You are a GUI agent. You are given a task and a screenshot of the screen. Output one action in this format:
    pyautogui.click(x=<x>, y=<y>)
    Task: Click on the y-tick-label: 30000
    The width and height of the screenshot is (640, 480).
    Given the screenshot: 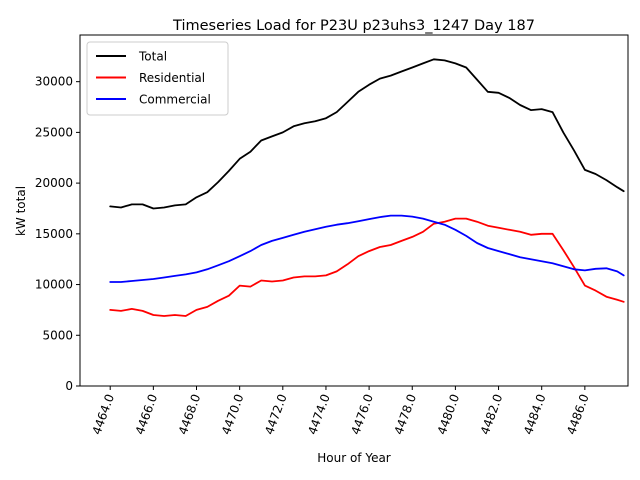 What is the action you would take?
    pyautogui.click(x=54, y=82)
    